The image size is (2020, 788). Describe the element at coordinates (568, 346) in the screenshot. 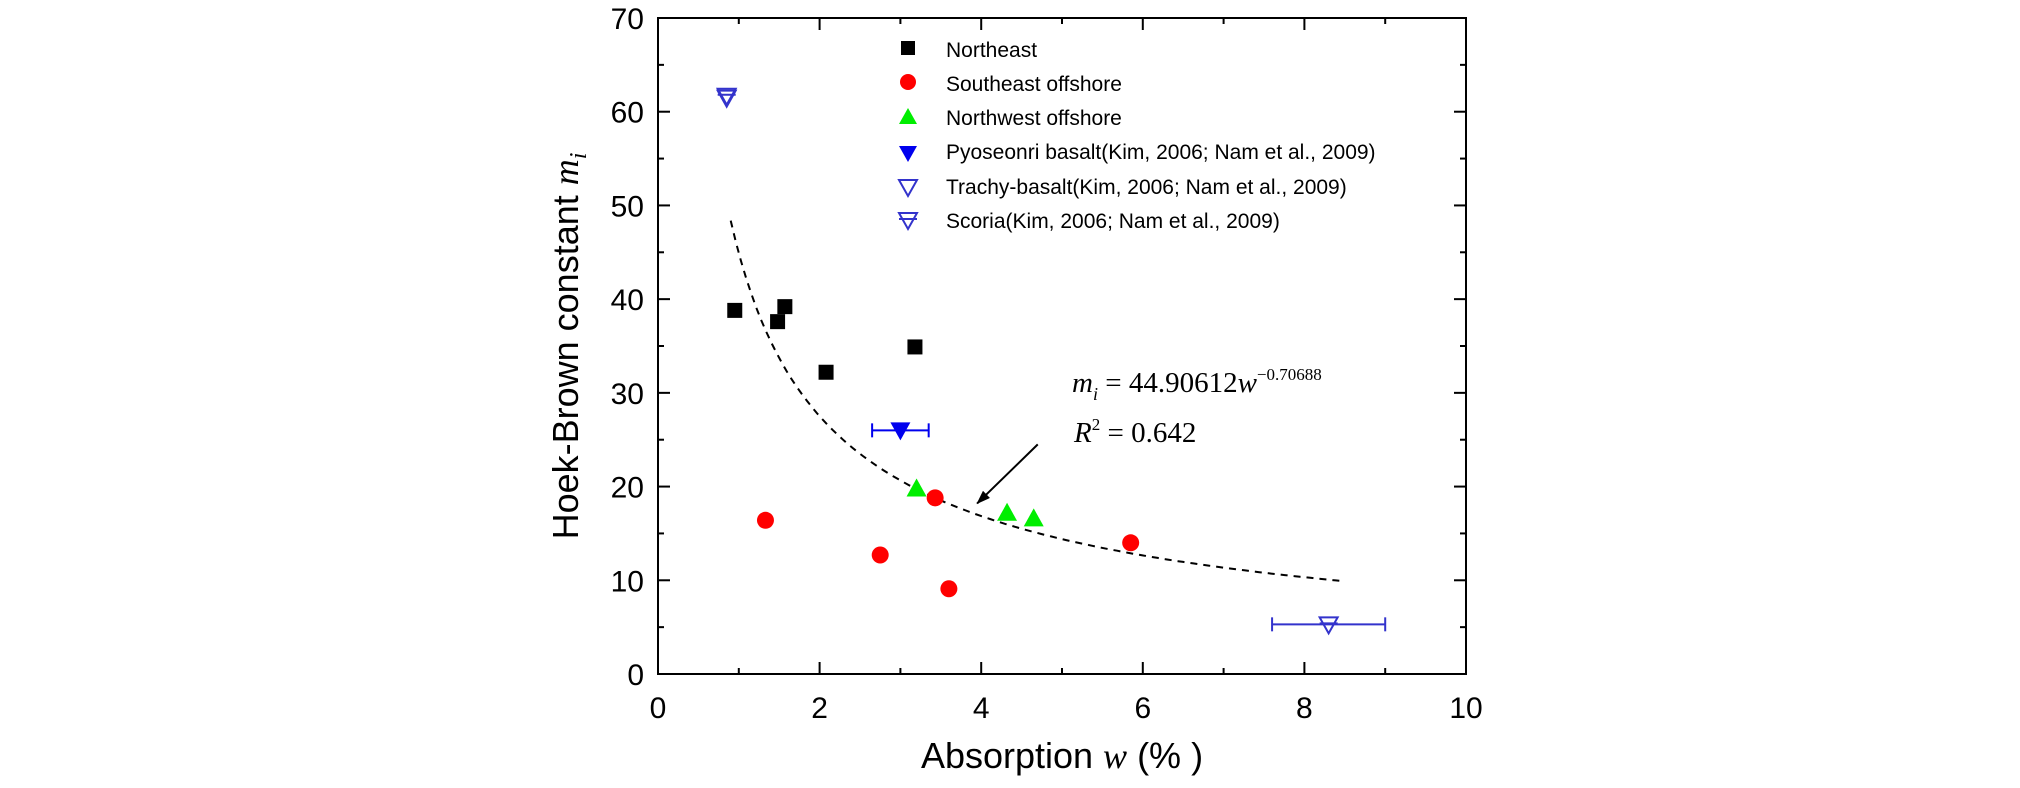

I see `y-axis-title: Hoek-Brown constant mi` at that location.